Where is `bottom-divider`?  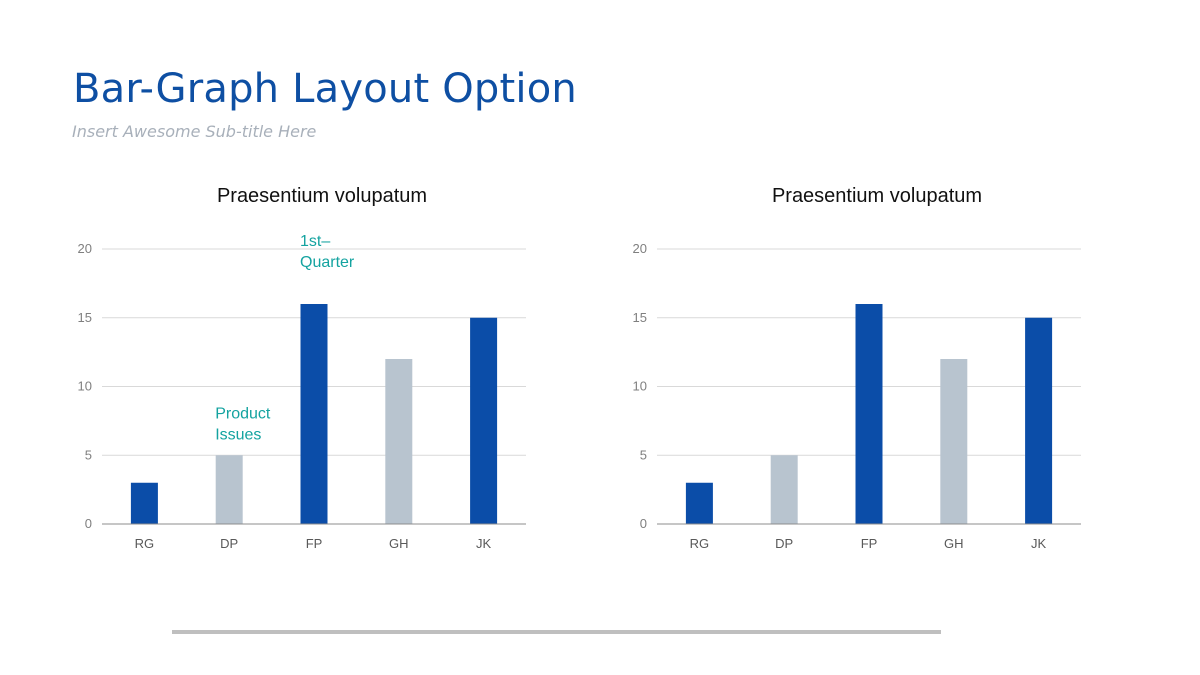
bottom-divider is located at coordinates (556, 632).